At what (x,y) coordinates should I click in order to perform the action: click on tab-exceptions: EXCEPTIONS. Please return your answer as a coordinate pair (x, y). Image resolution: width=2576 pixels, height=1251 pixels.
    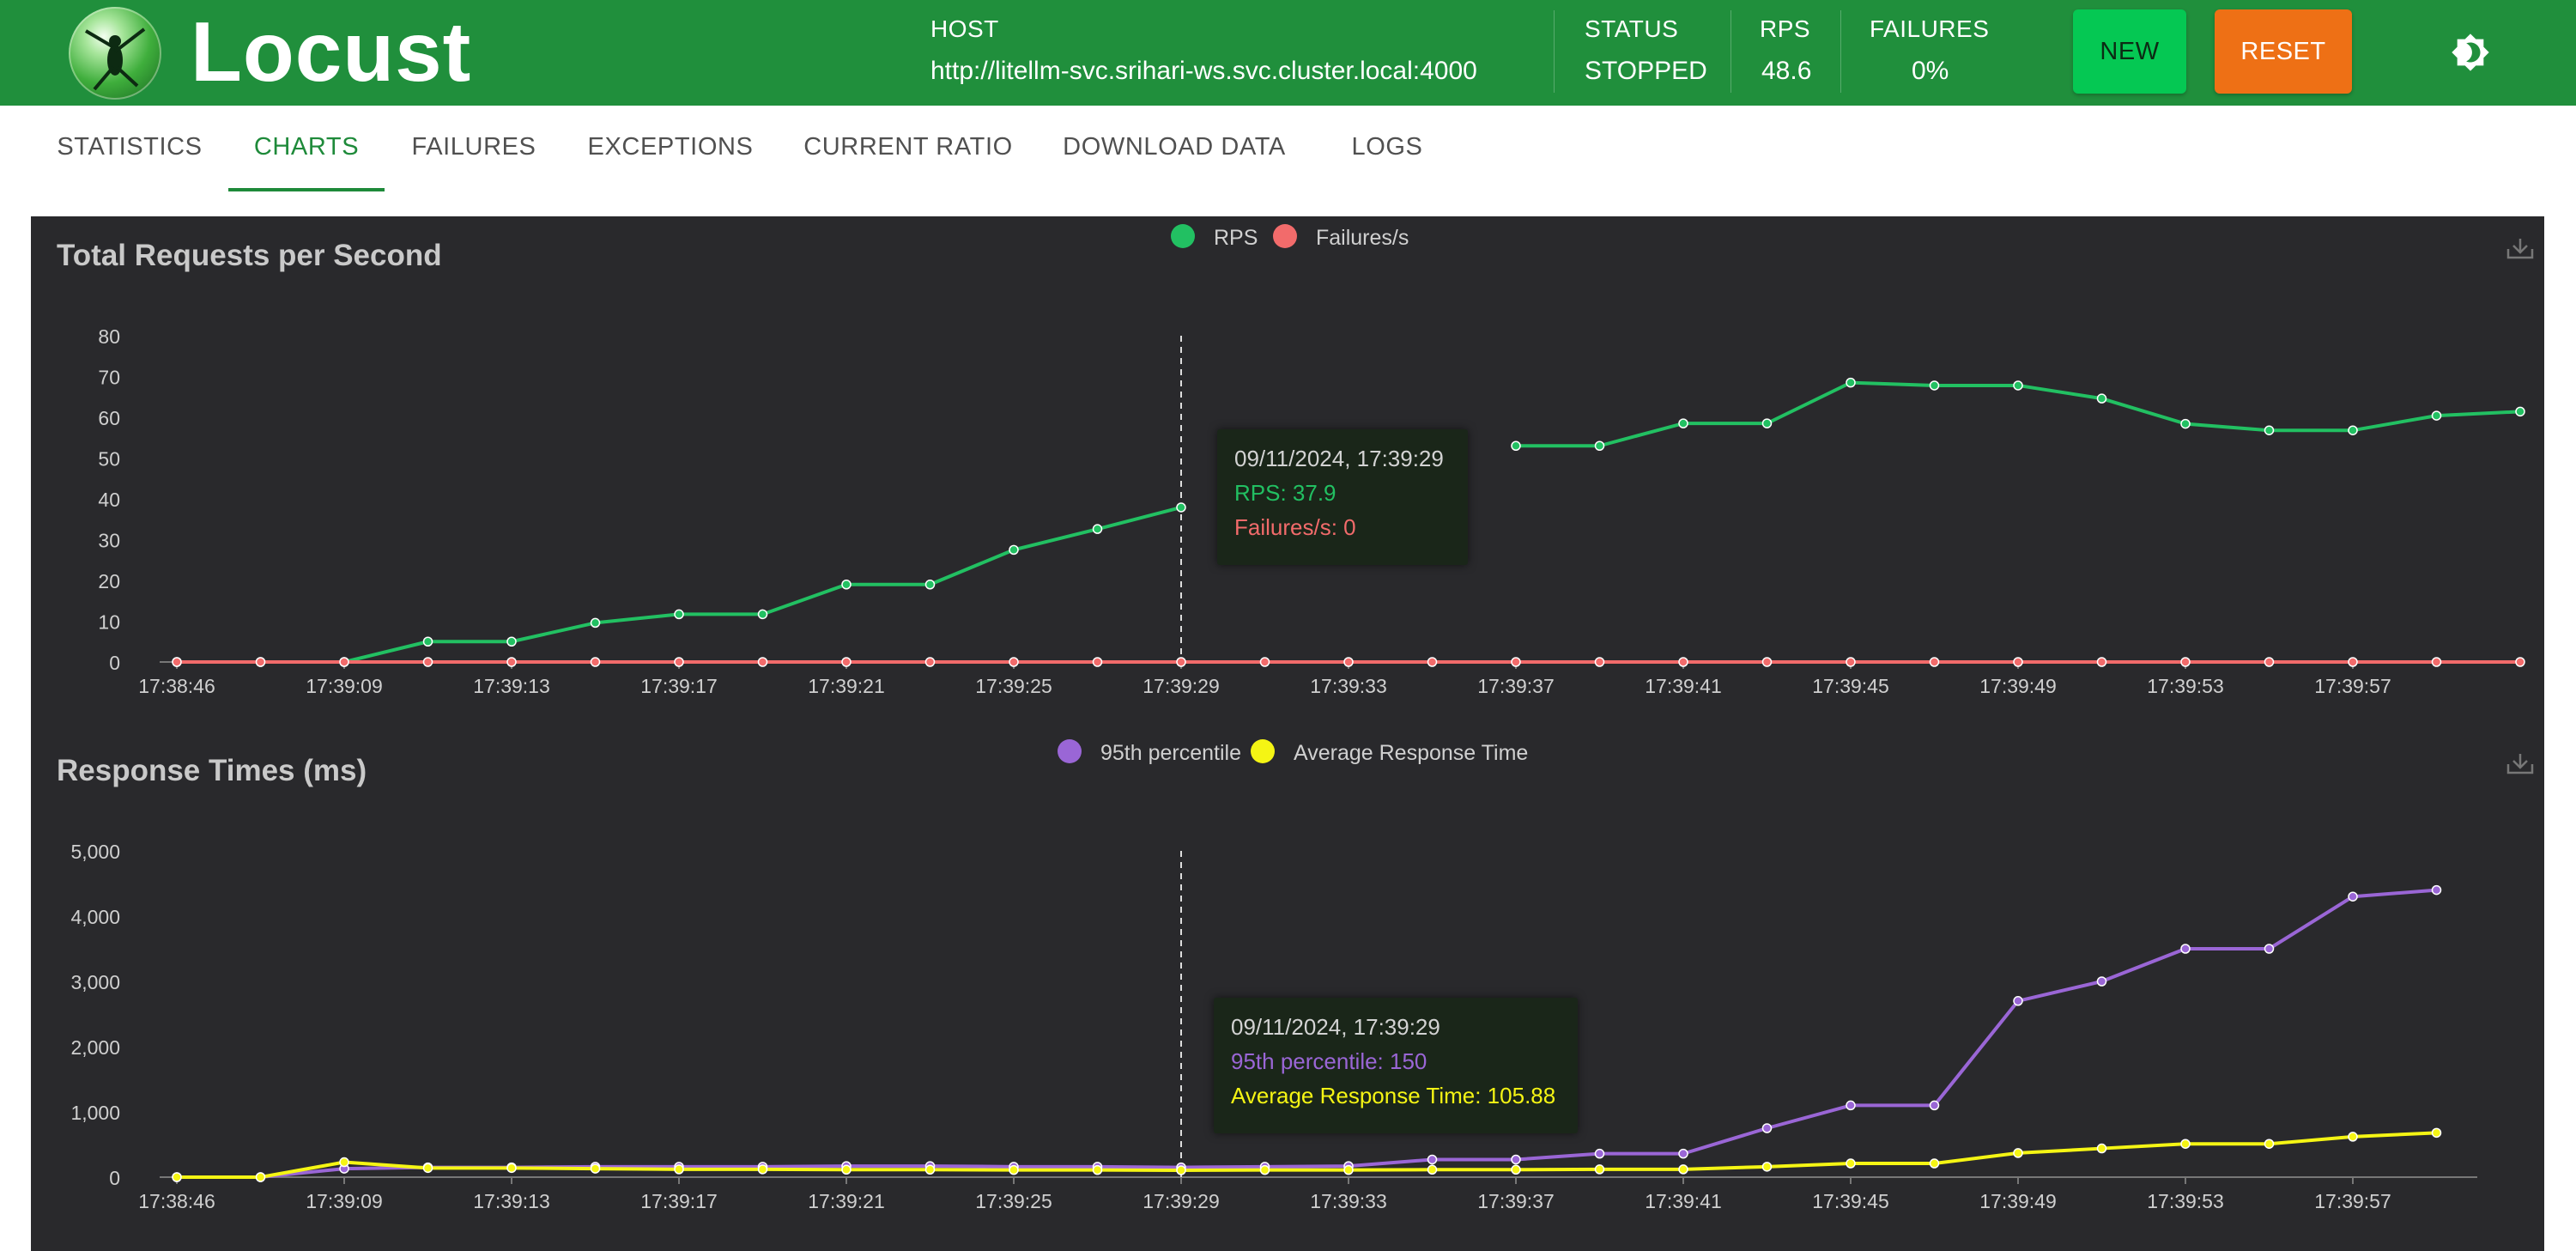
    Looking at the image, I should click on (670, 146).